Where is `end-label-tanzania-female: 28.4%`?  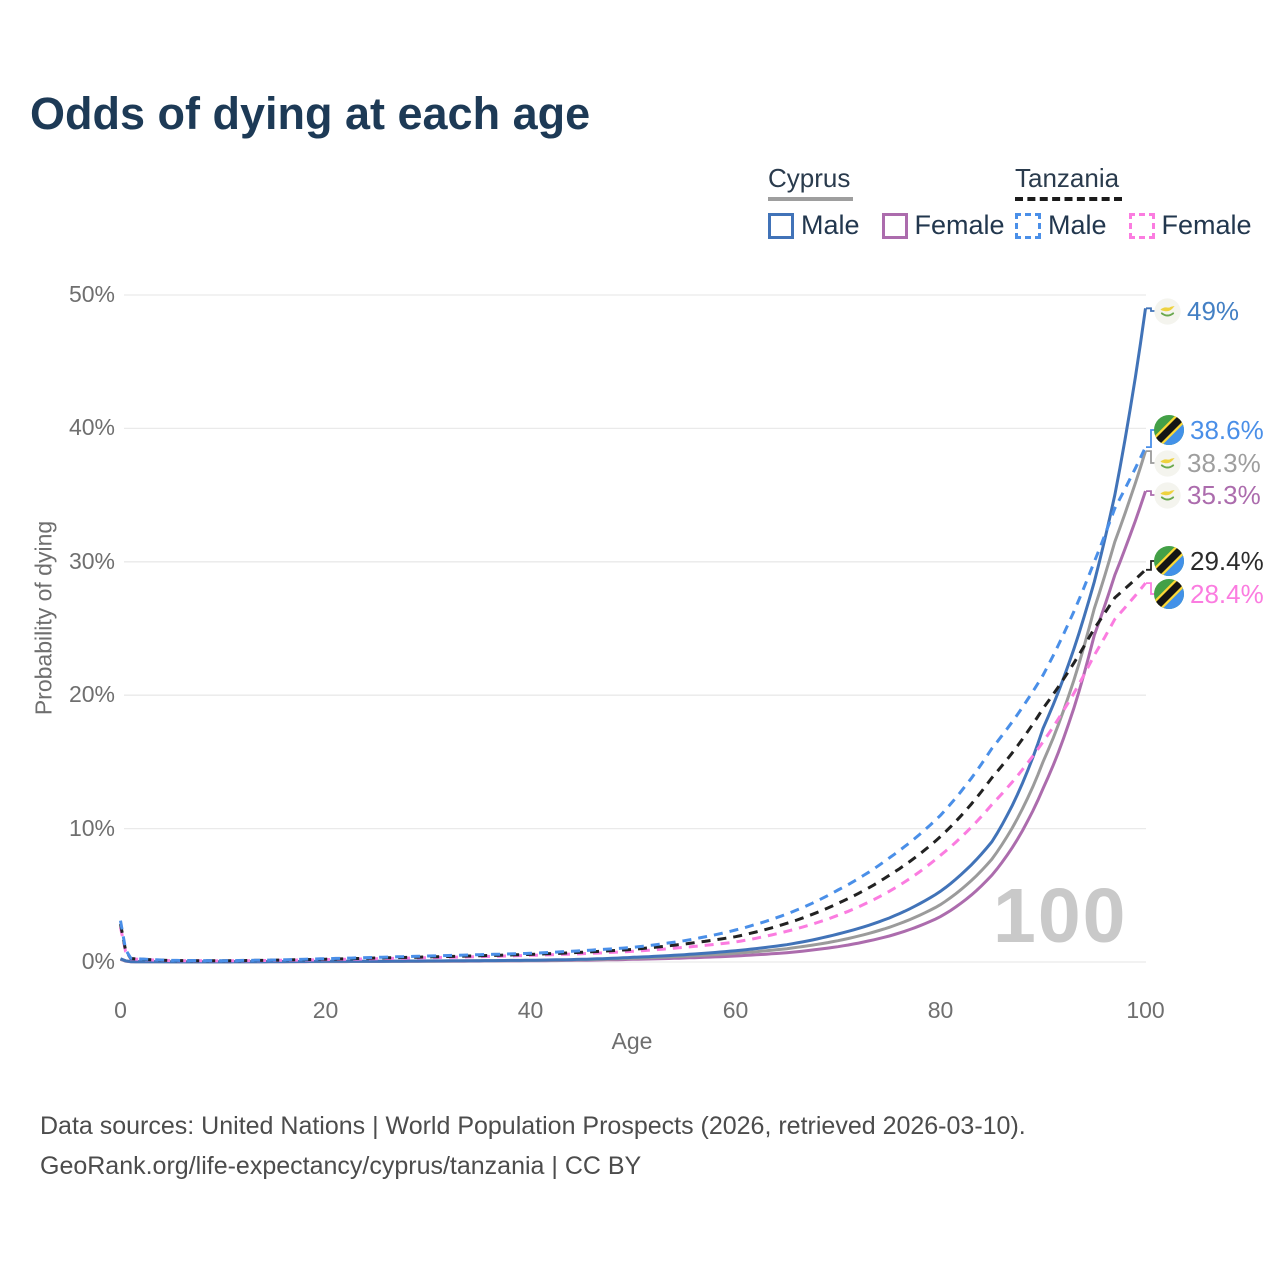 end-label-tanzania-female: 28.4% is located at coordinates (1209, 594).